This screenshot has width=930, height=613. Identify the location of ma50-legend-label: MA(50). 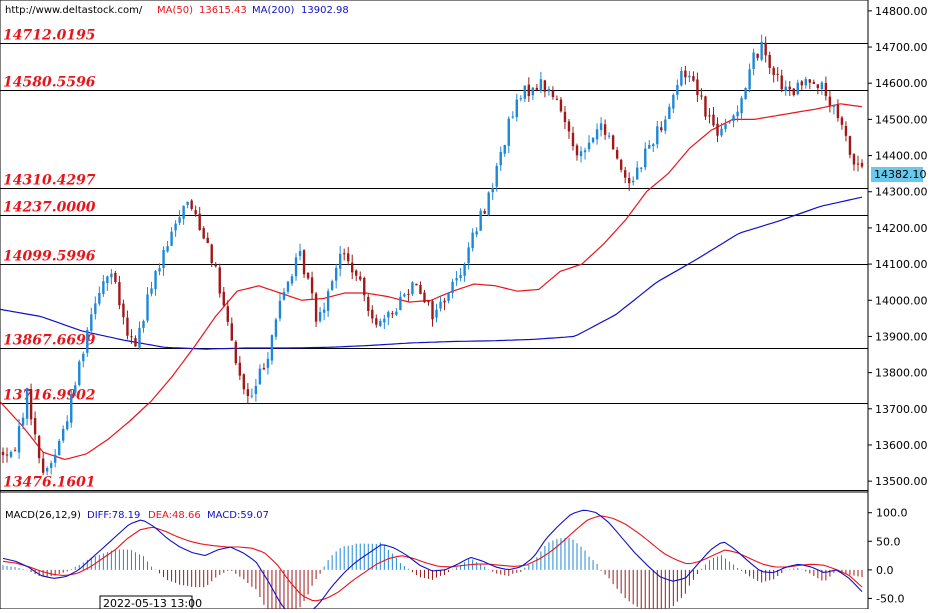
(175, 10).